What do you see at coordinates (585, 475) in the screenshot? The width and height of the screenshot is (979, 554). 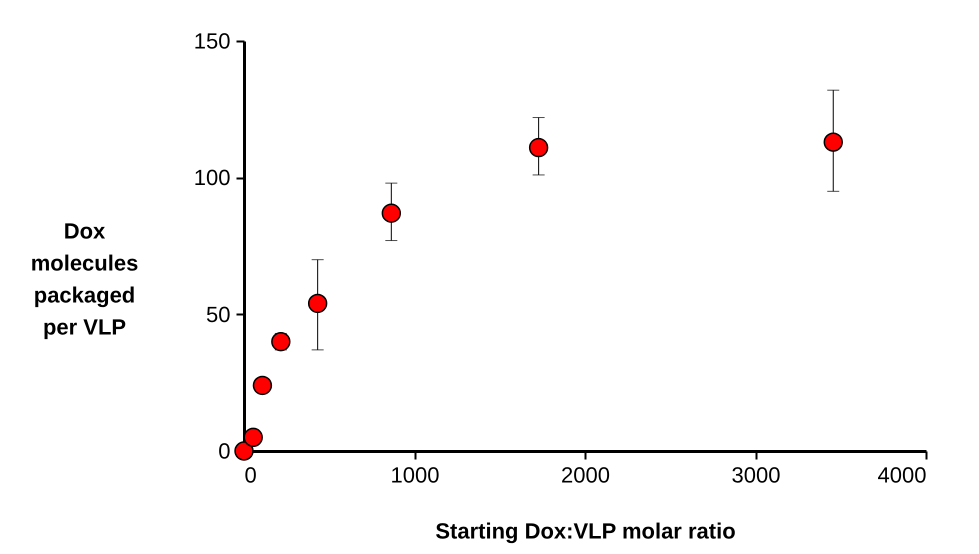 I see `x-tick-label: 2000` at bounding box center [585, 475].